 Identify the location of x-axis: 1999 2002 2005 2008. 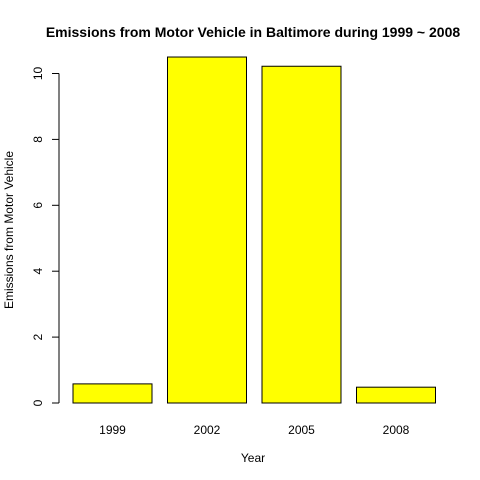
(254, 430).